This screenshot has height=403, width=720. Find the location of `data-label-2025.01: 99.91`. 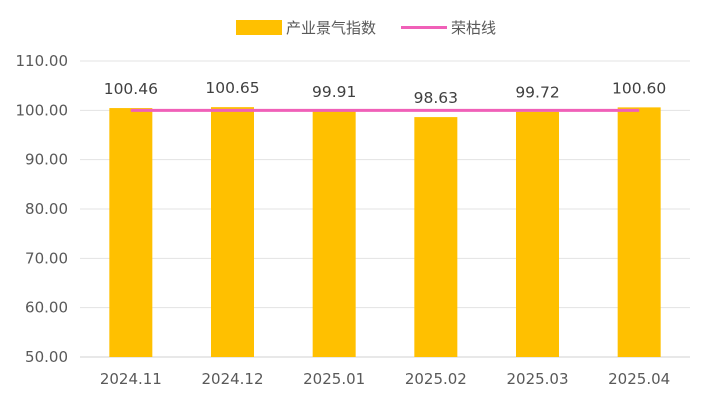

data-label-2025.01: 99.91 is located at coordinates (334, 92).